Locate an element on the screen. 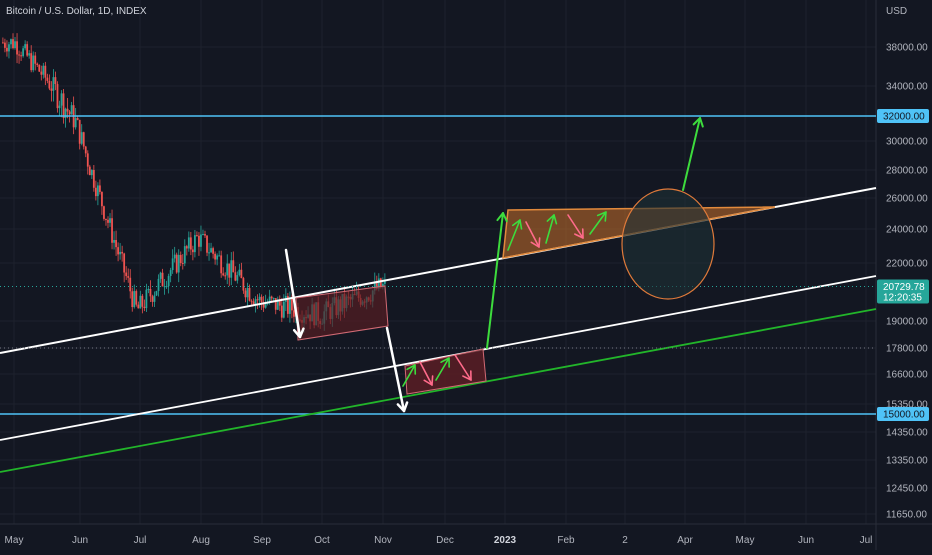 The image size is (932, 555). projected-box is located at coordinates (445, 371).